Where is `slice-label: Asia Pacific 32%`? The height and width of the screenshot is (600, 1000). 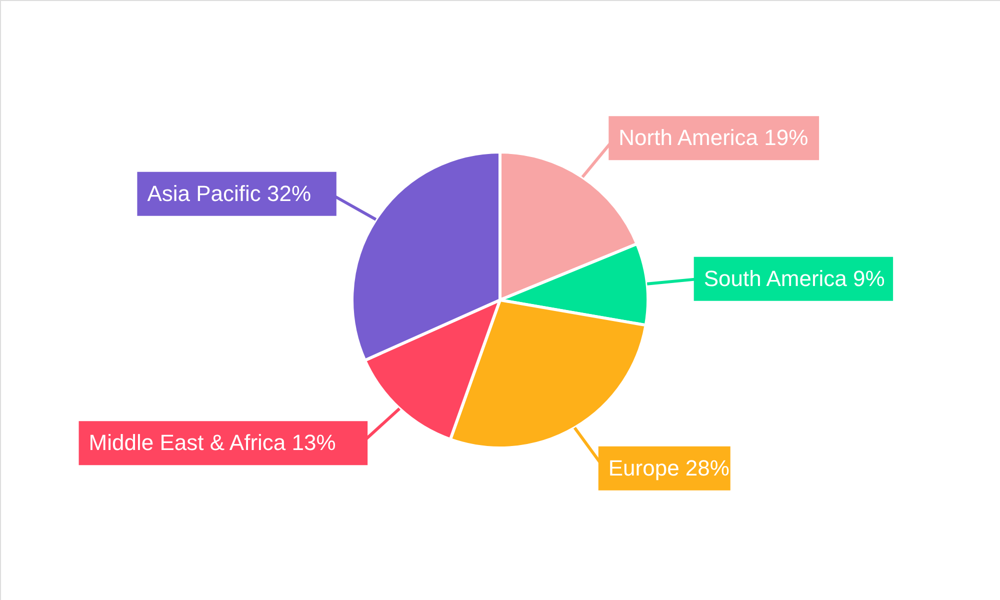 slice-label: Asia Pacific 32% is located at coordinates (229, 193).